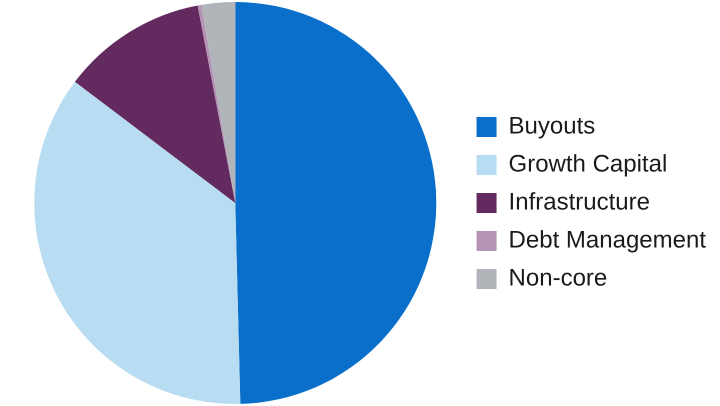  I want to click on legend-label: Non-core, so click(558, 278).